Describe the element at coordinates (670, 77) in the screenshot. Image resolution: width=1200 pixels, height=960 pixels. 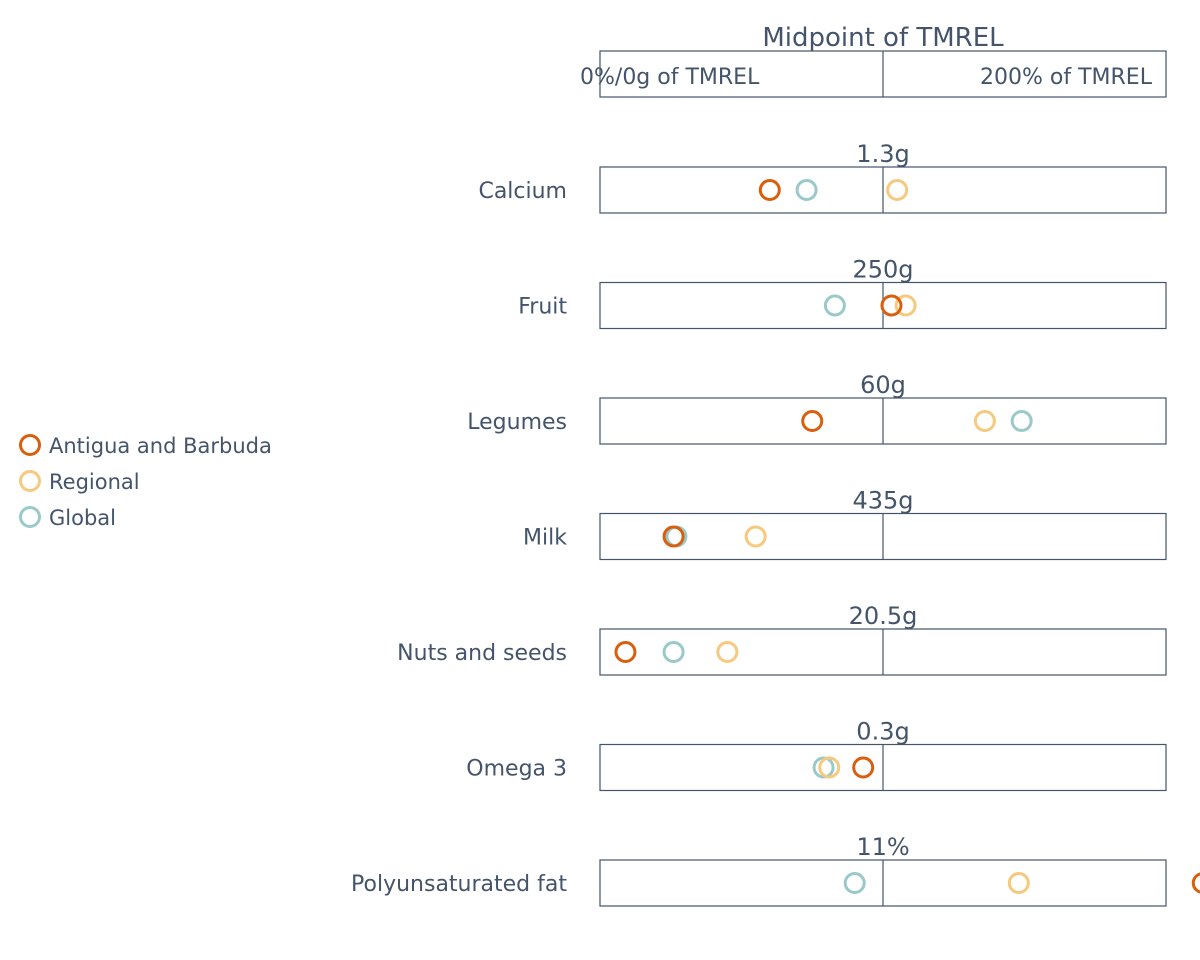
I see `scale-left-label: 0%/0g of TMREL` at that location.